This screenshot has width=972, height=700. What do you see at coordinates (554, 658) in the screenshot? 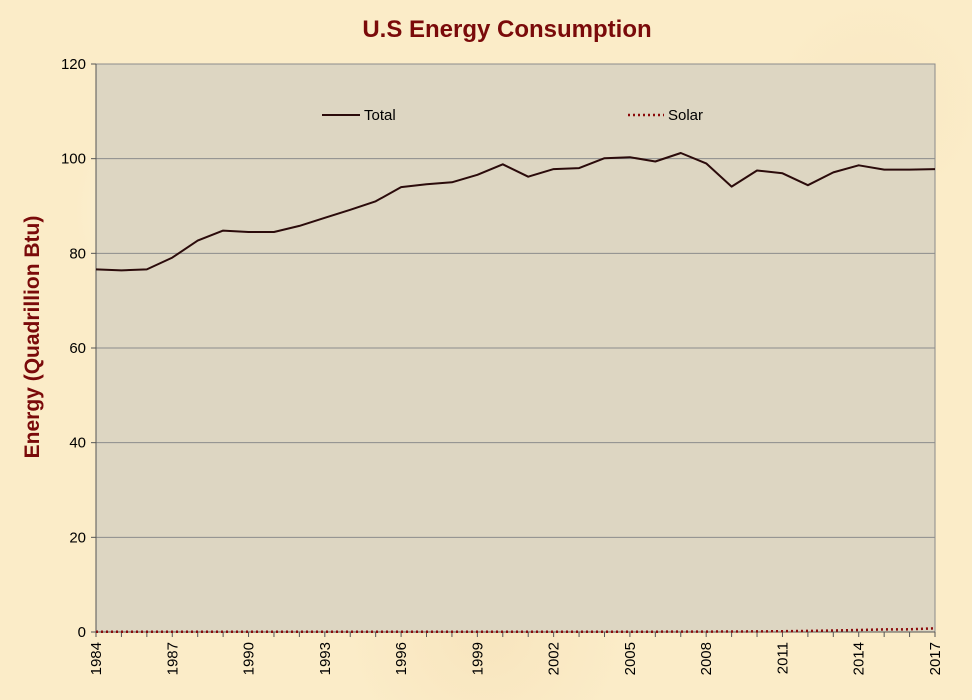
I see `x-tick-label: 2002` at bounding box center [554, 658].